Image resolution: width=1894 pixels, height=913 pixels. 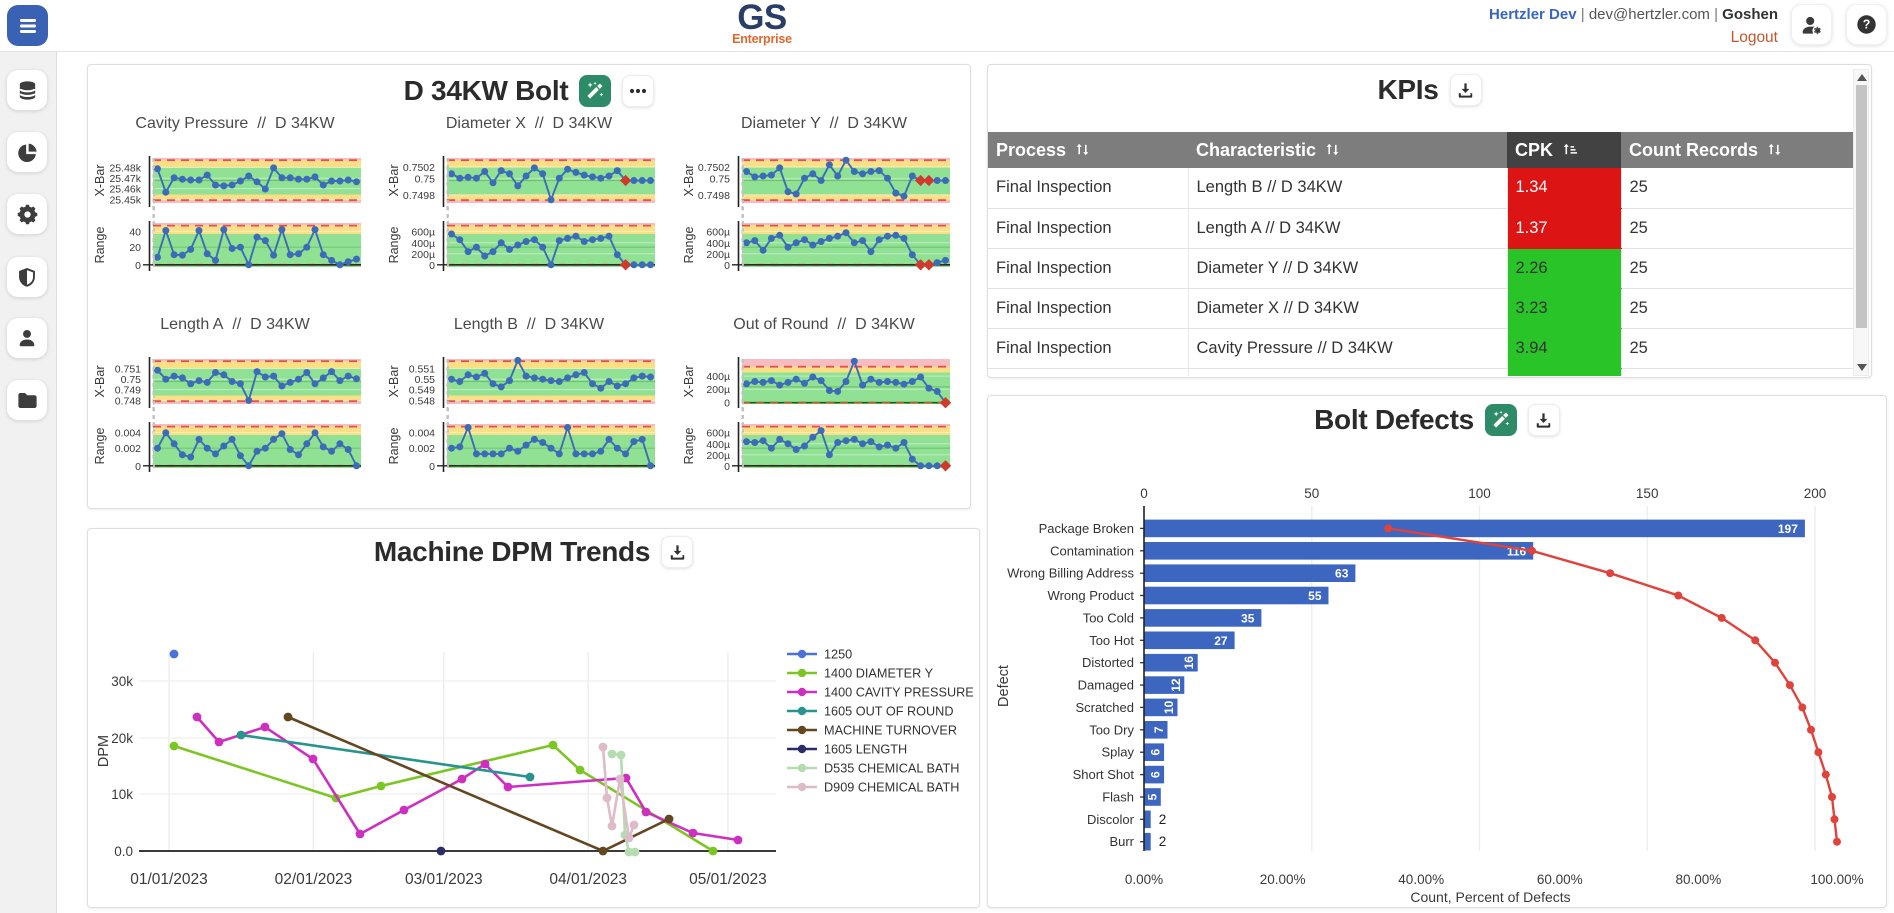 I want to click on svg-text: 1605 LENGTH, so click(x=865, y=750).